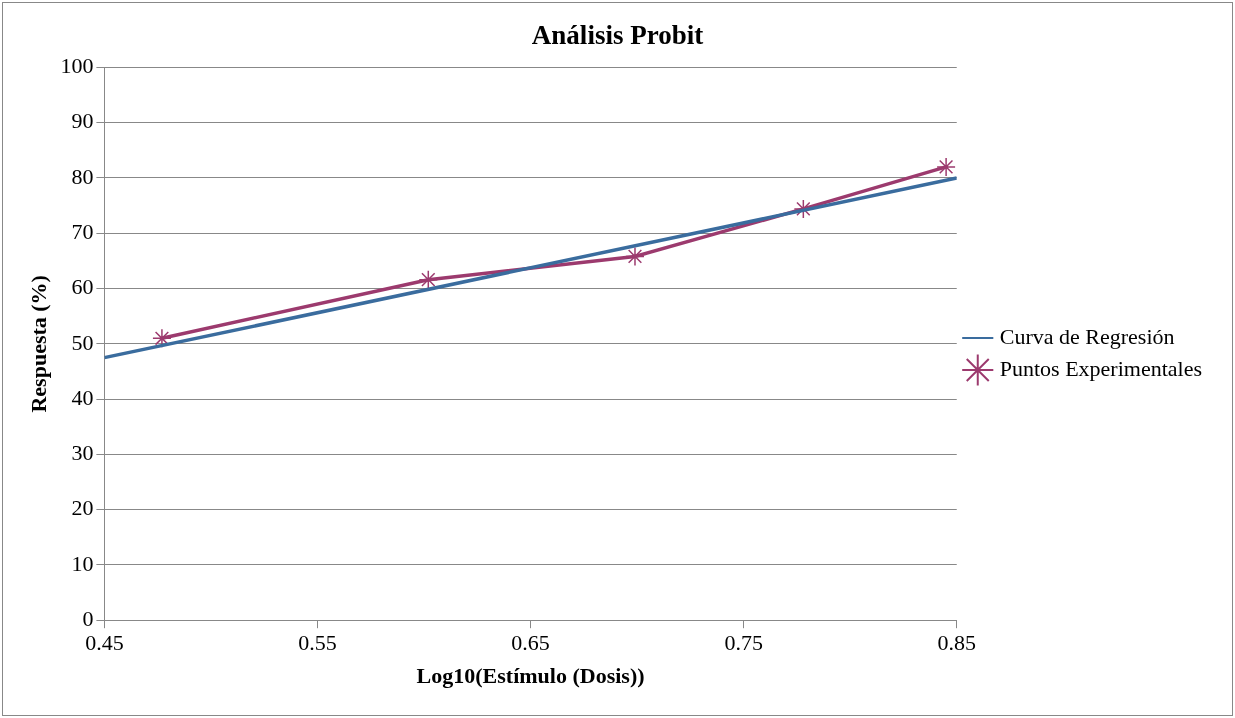 Image resolution: width=1235 pixels, height=718 pixels. I want to click on x-tick-label: 0.85, so click(957, 643).